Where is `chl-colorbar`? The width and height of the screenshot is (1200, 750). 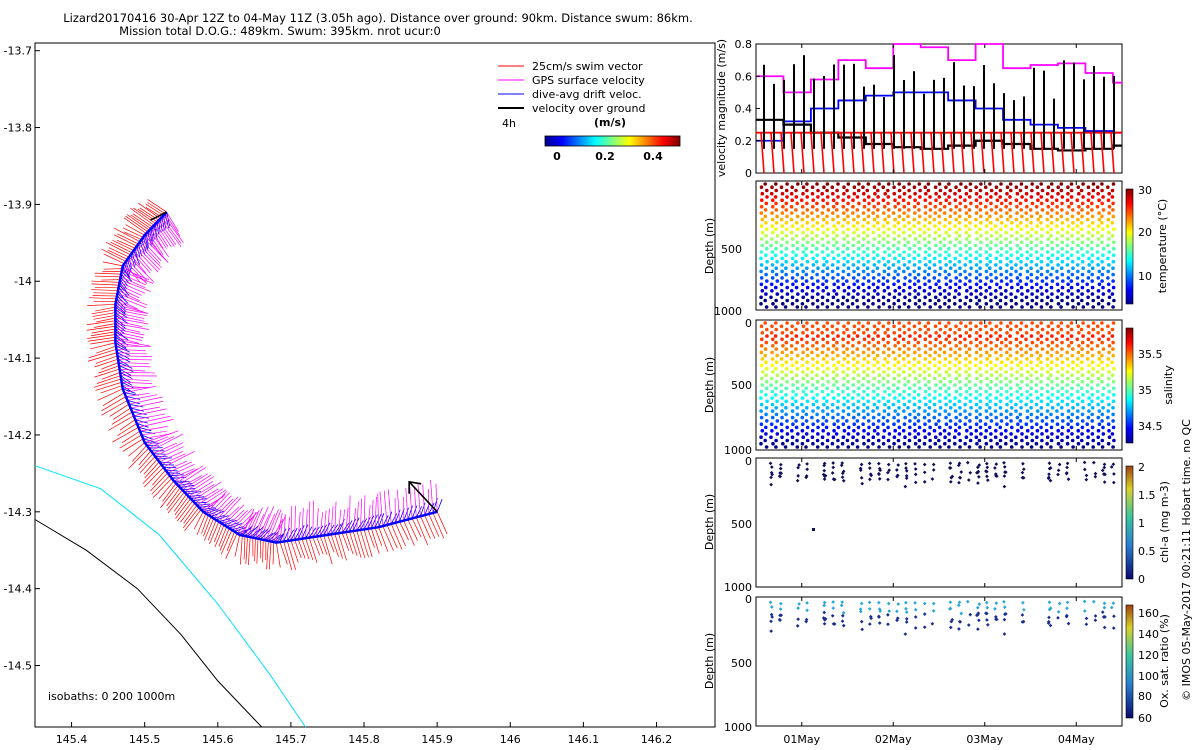 chl-colorbar is located at coordinates (1129, 522).